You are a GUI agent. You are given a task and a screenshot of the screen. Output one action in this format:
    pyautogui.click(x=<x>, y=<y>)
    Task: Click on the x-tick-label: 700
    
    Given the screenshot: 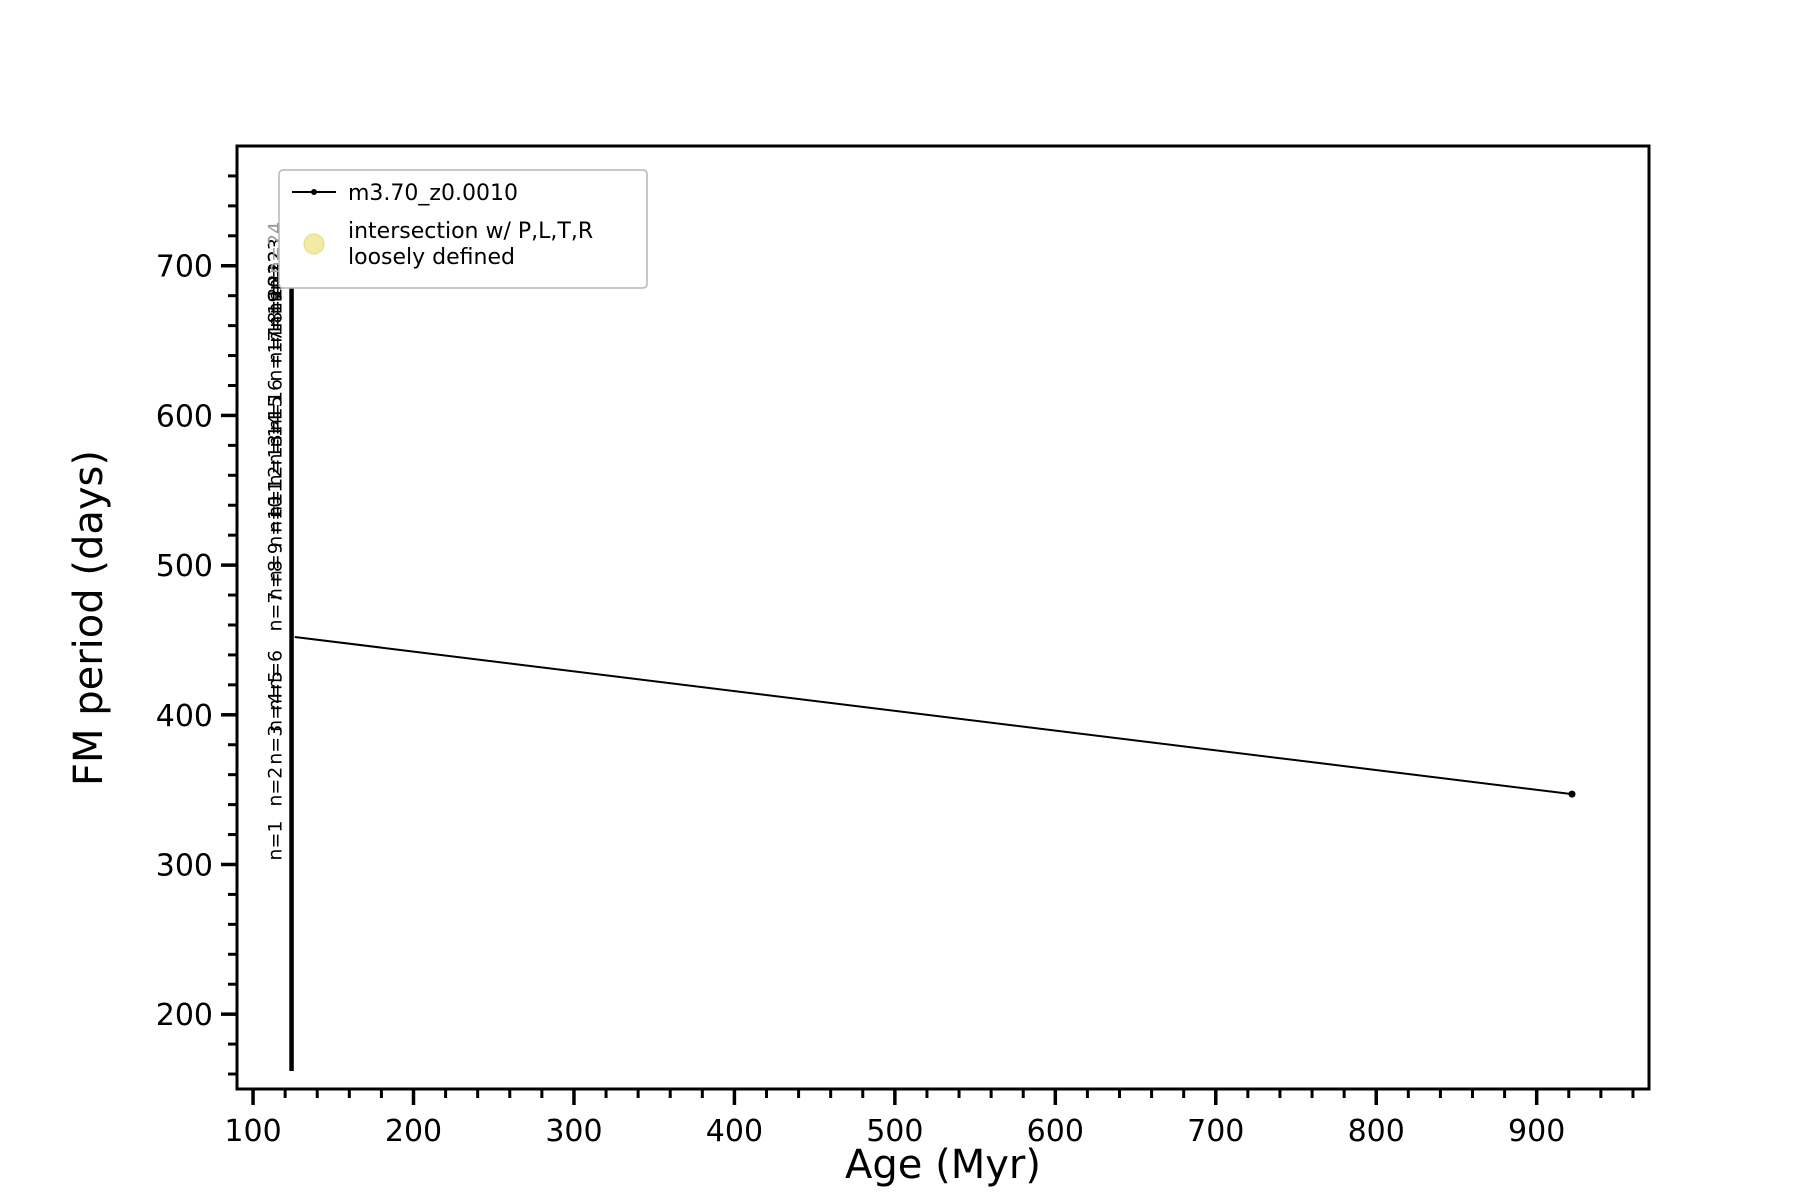 What is the action you would take?
    pyautogui.click(x=1215, y=1131)
    